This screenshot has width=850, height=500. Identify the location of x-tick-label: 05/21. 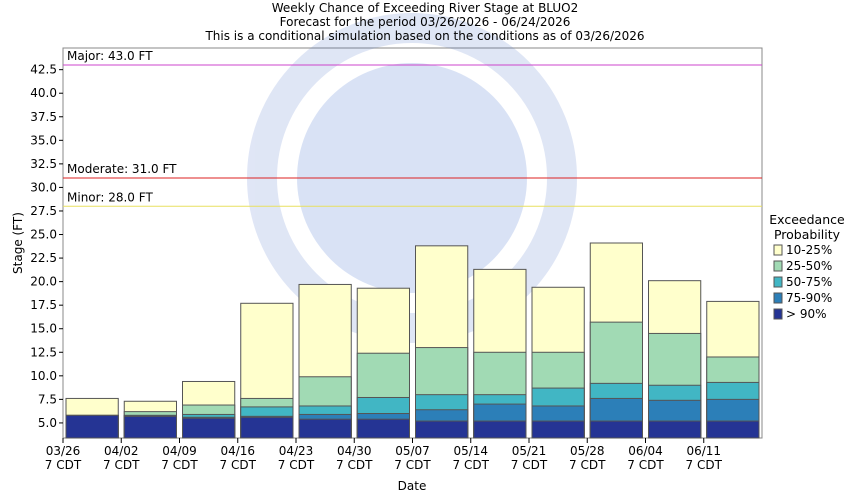
(529, 451).